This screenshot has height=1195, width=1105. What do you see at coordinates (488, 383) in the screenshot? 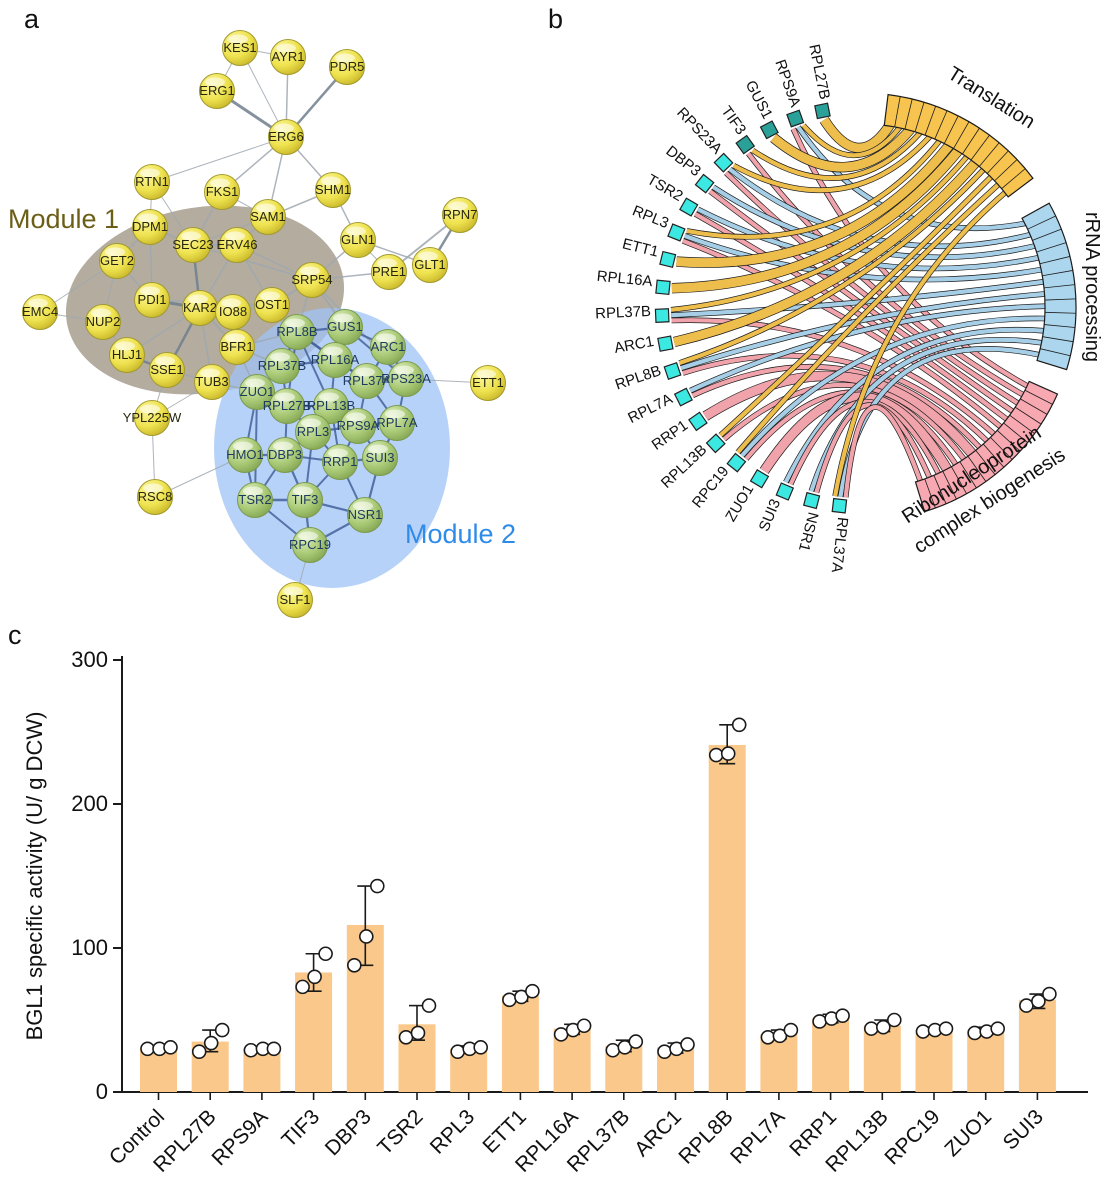
I see `network-node-ETT1: ETT1` at bounding box center [488, 383].